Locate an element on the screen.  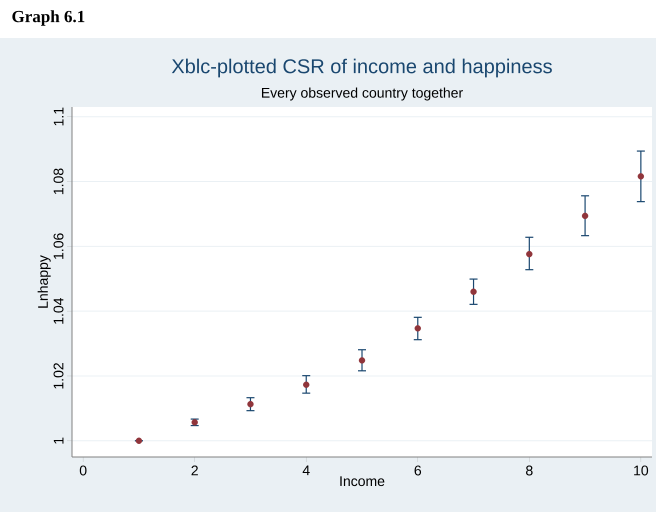
x-tick-label: 6 is located at coordinates (418, 471).